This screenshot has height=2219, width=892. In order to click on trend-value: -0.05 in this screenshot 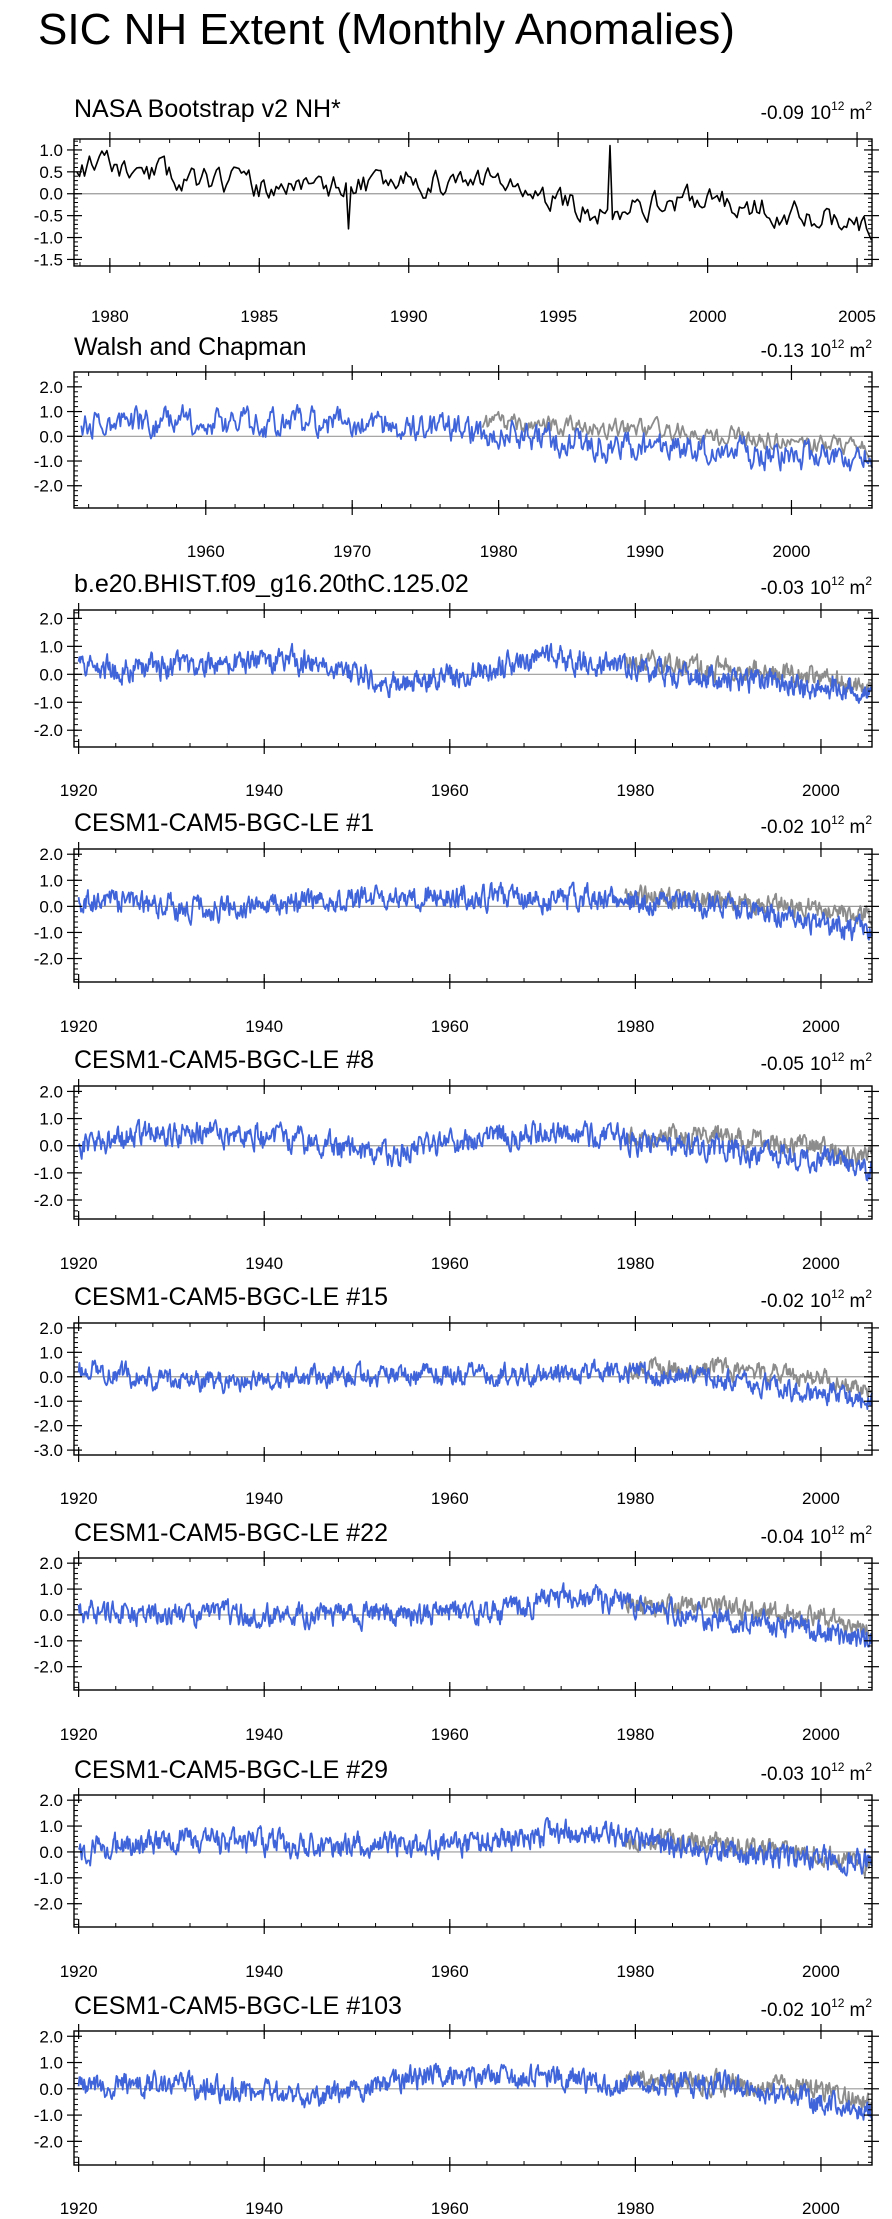, I will do `click(782, 1064)`.